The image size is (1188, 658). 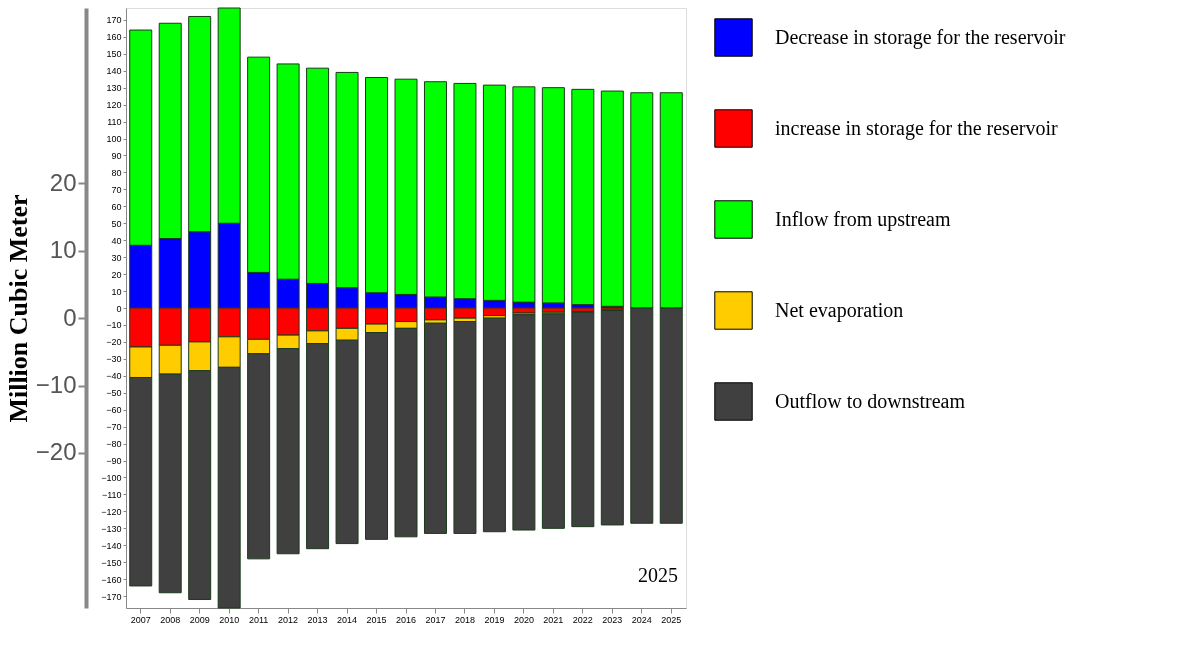 What do you see at coordinates (229, 619) in the screenshot?
I see `x-tick-label: 2010` at bounding box center [229, 619].